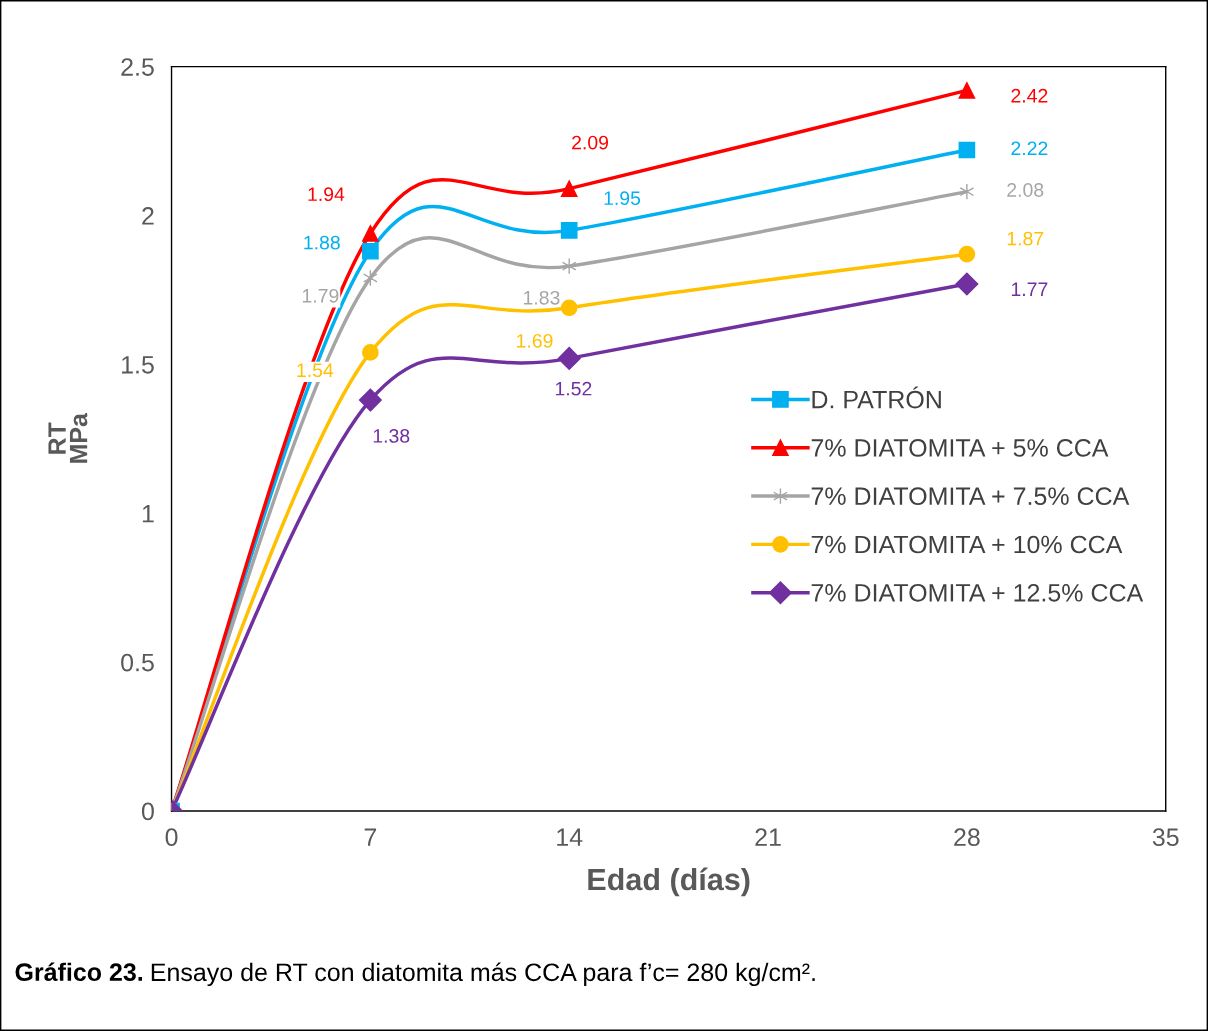  What do you see at coordinates (570, 837) in the screenshot?
I see `x-tick-label: 14` at bounding box center [570, 837].